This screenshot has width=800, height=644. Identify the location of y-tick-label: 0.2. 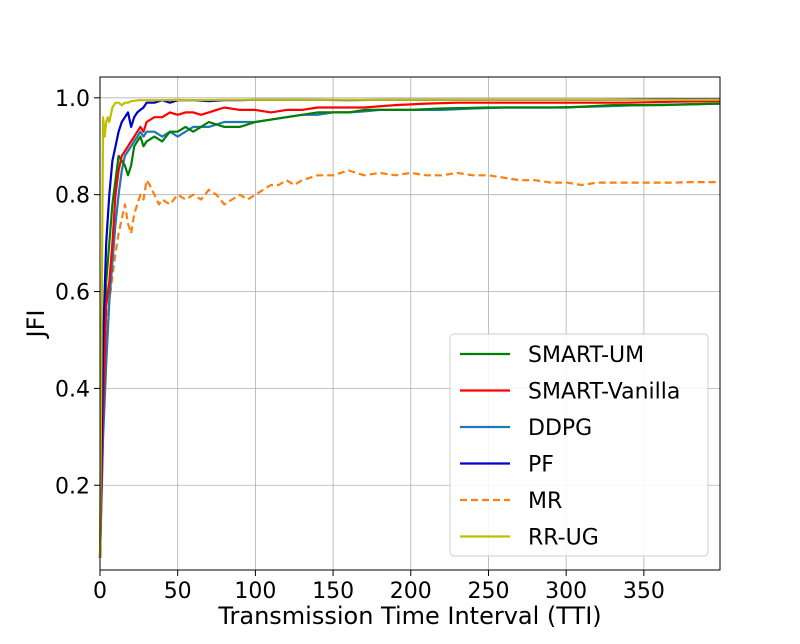
(72, 486).